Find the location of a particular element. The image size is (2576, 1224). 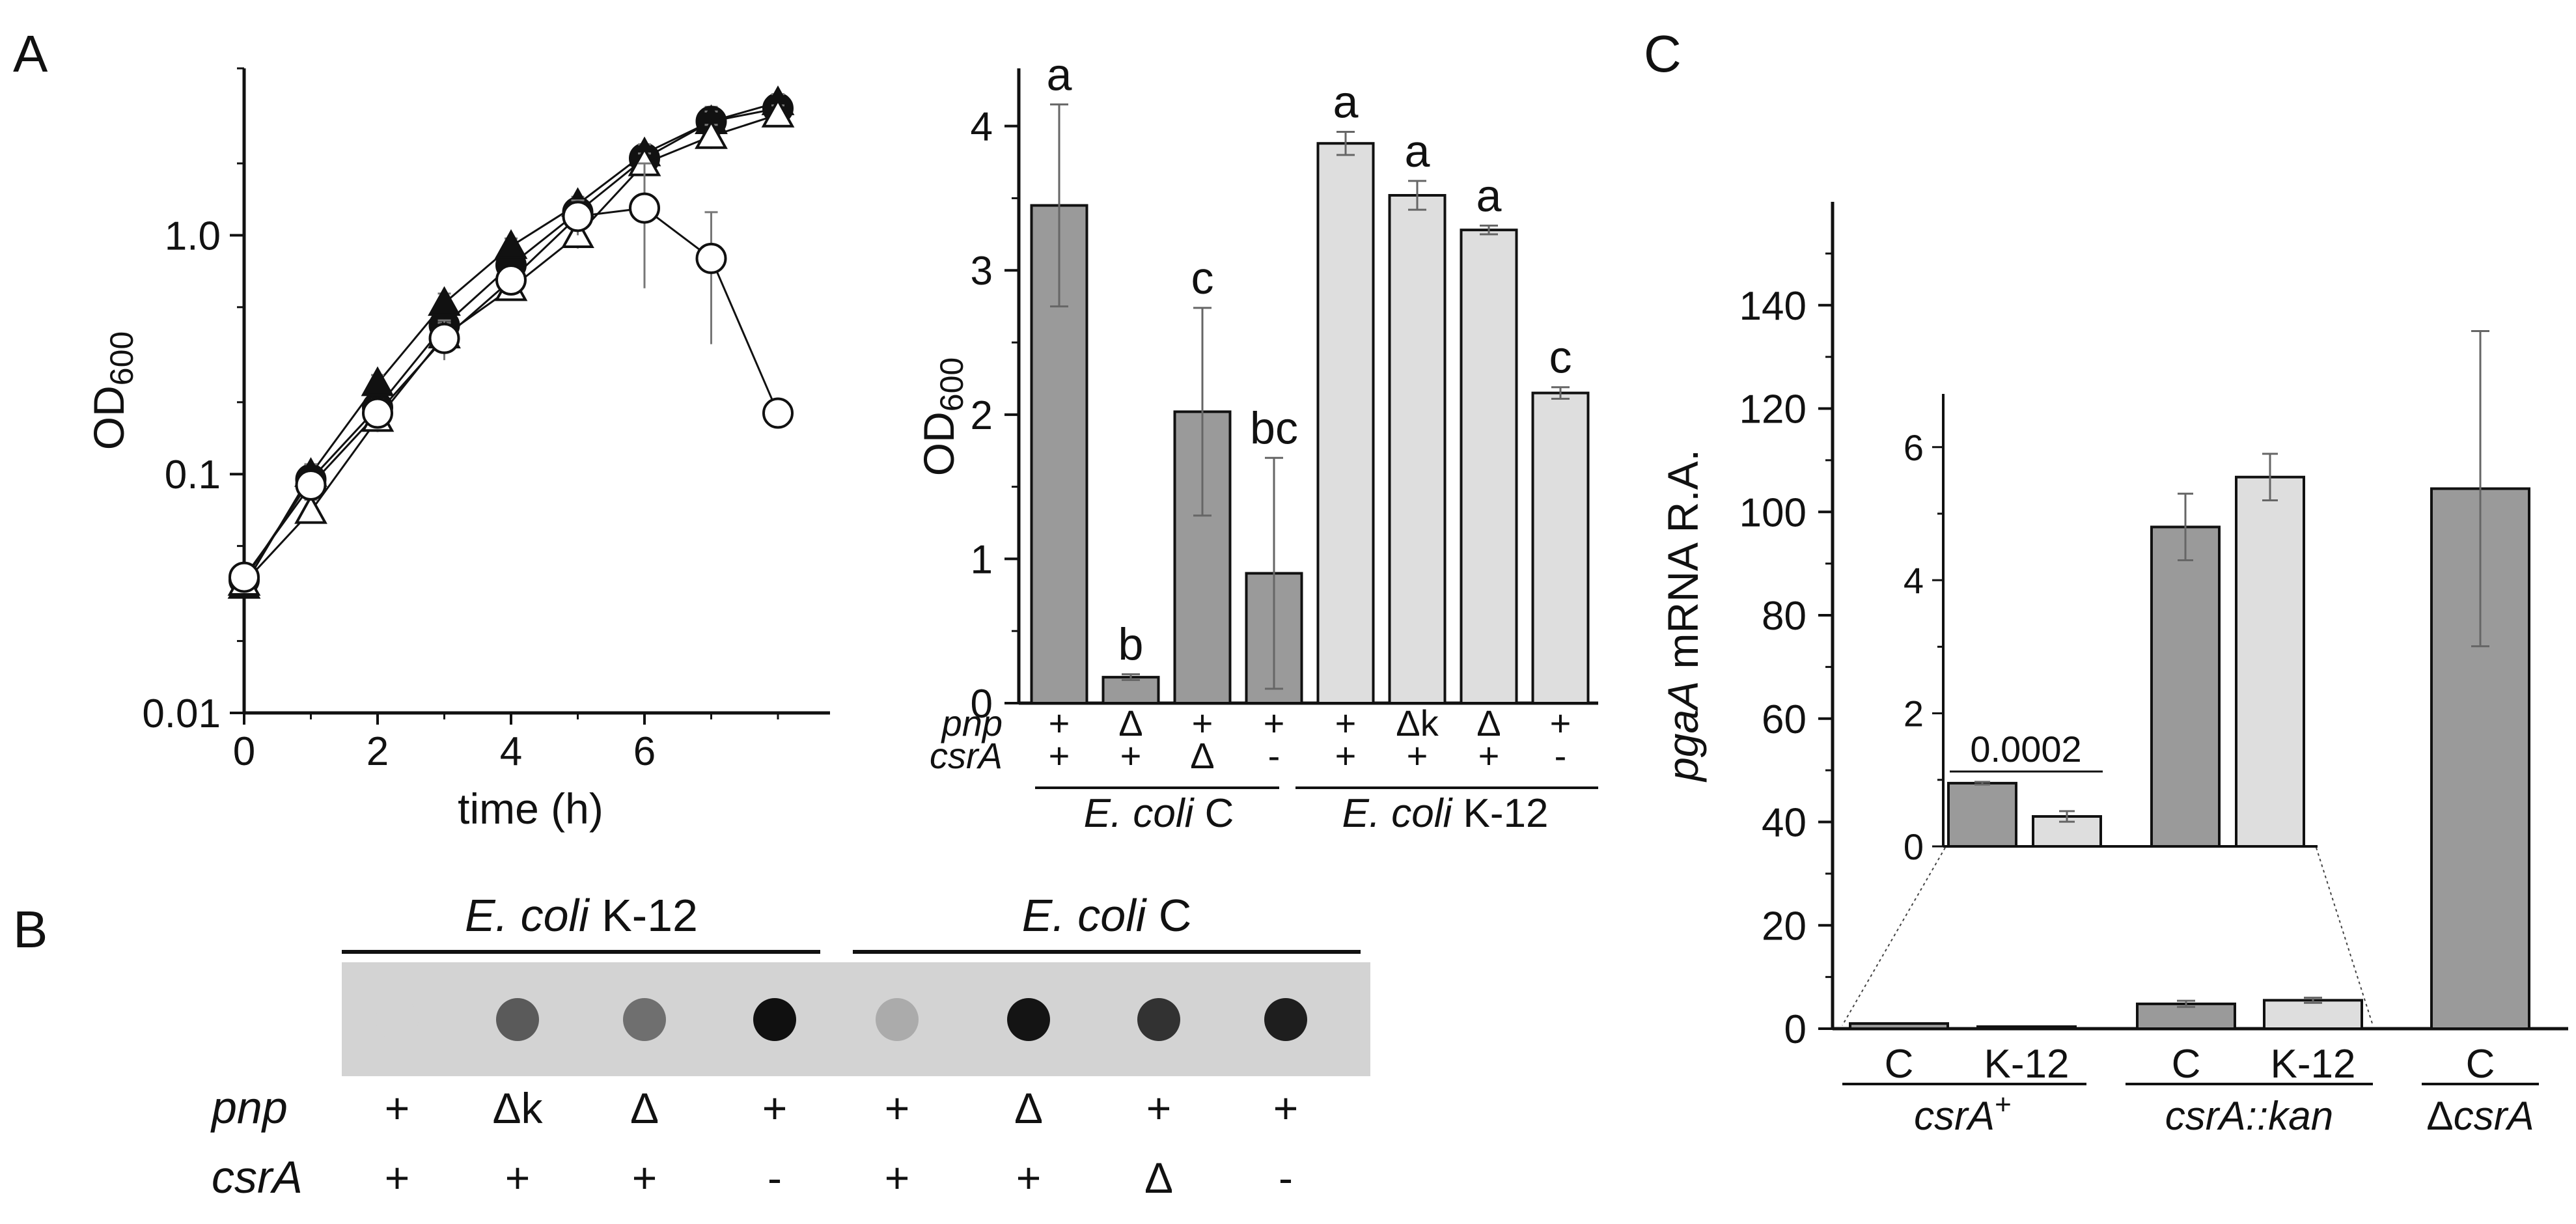

bar-ytick-label: 2 is located at coordinates (982, 416).